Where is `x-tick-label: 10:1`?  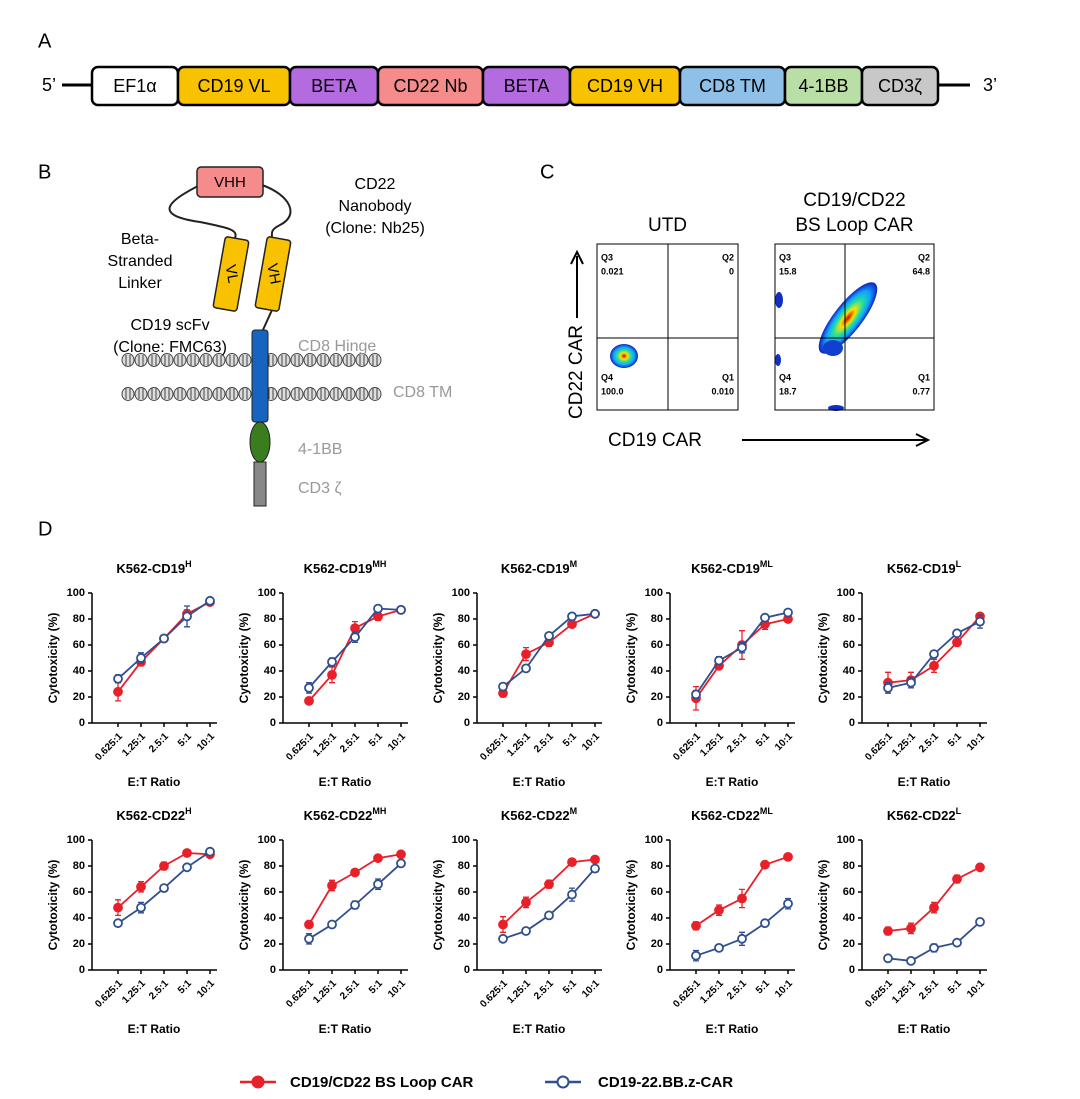
x-tick-label: 10:1 is located at coordinates (976, 989).